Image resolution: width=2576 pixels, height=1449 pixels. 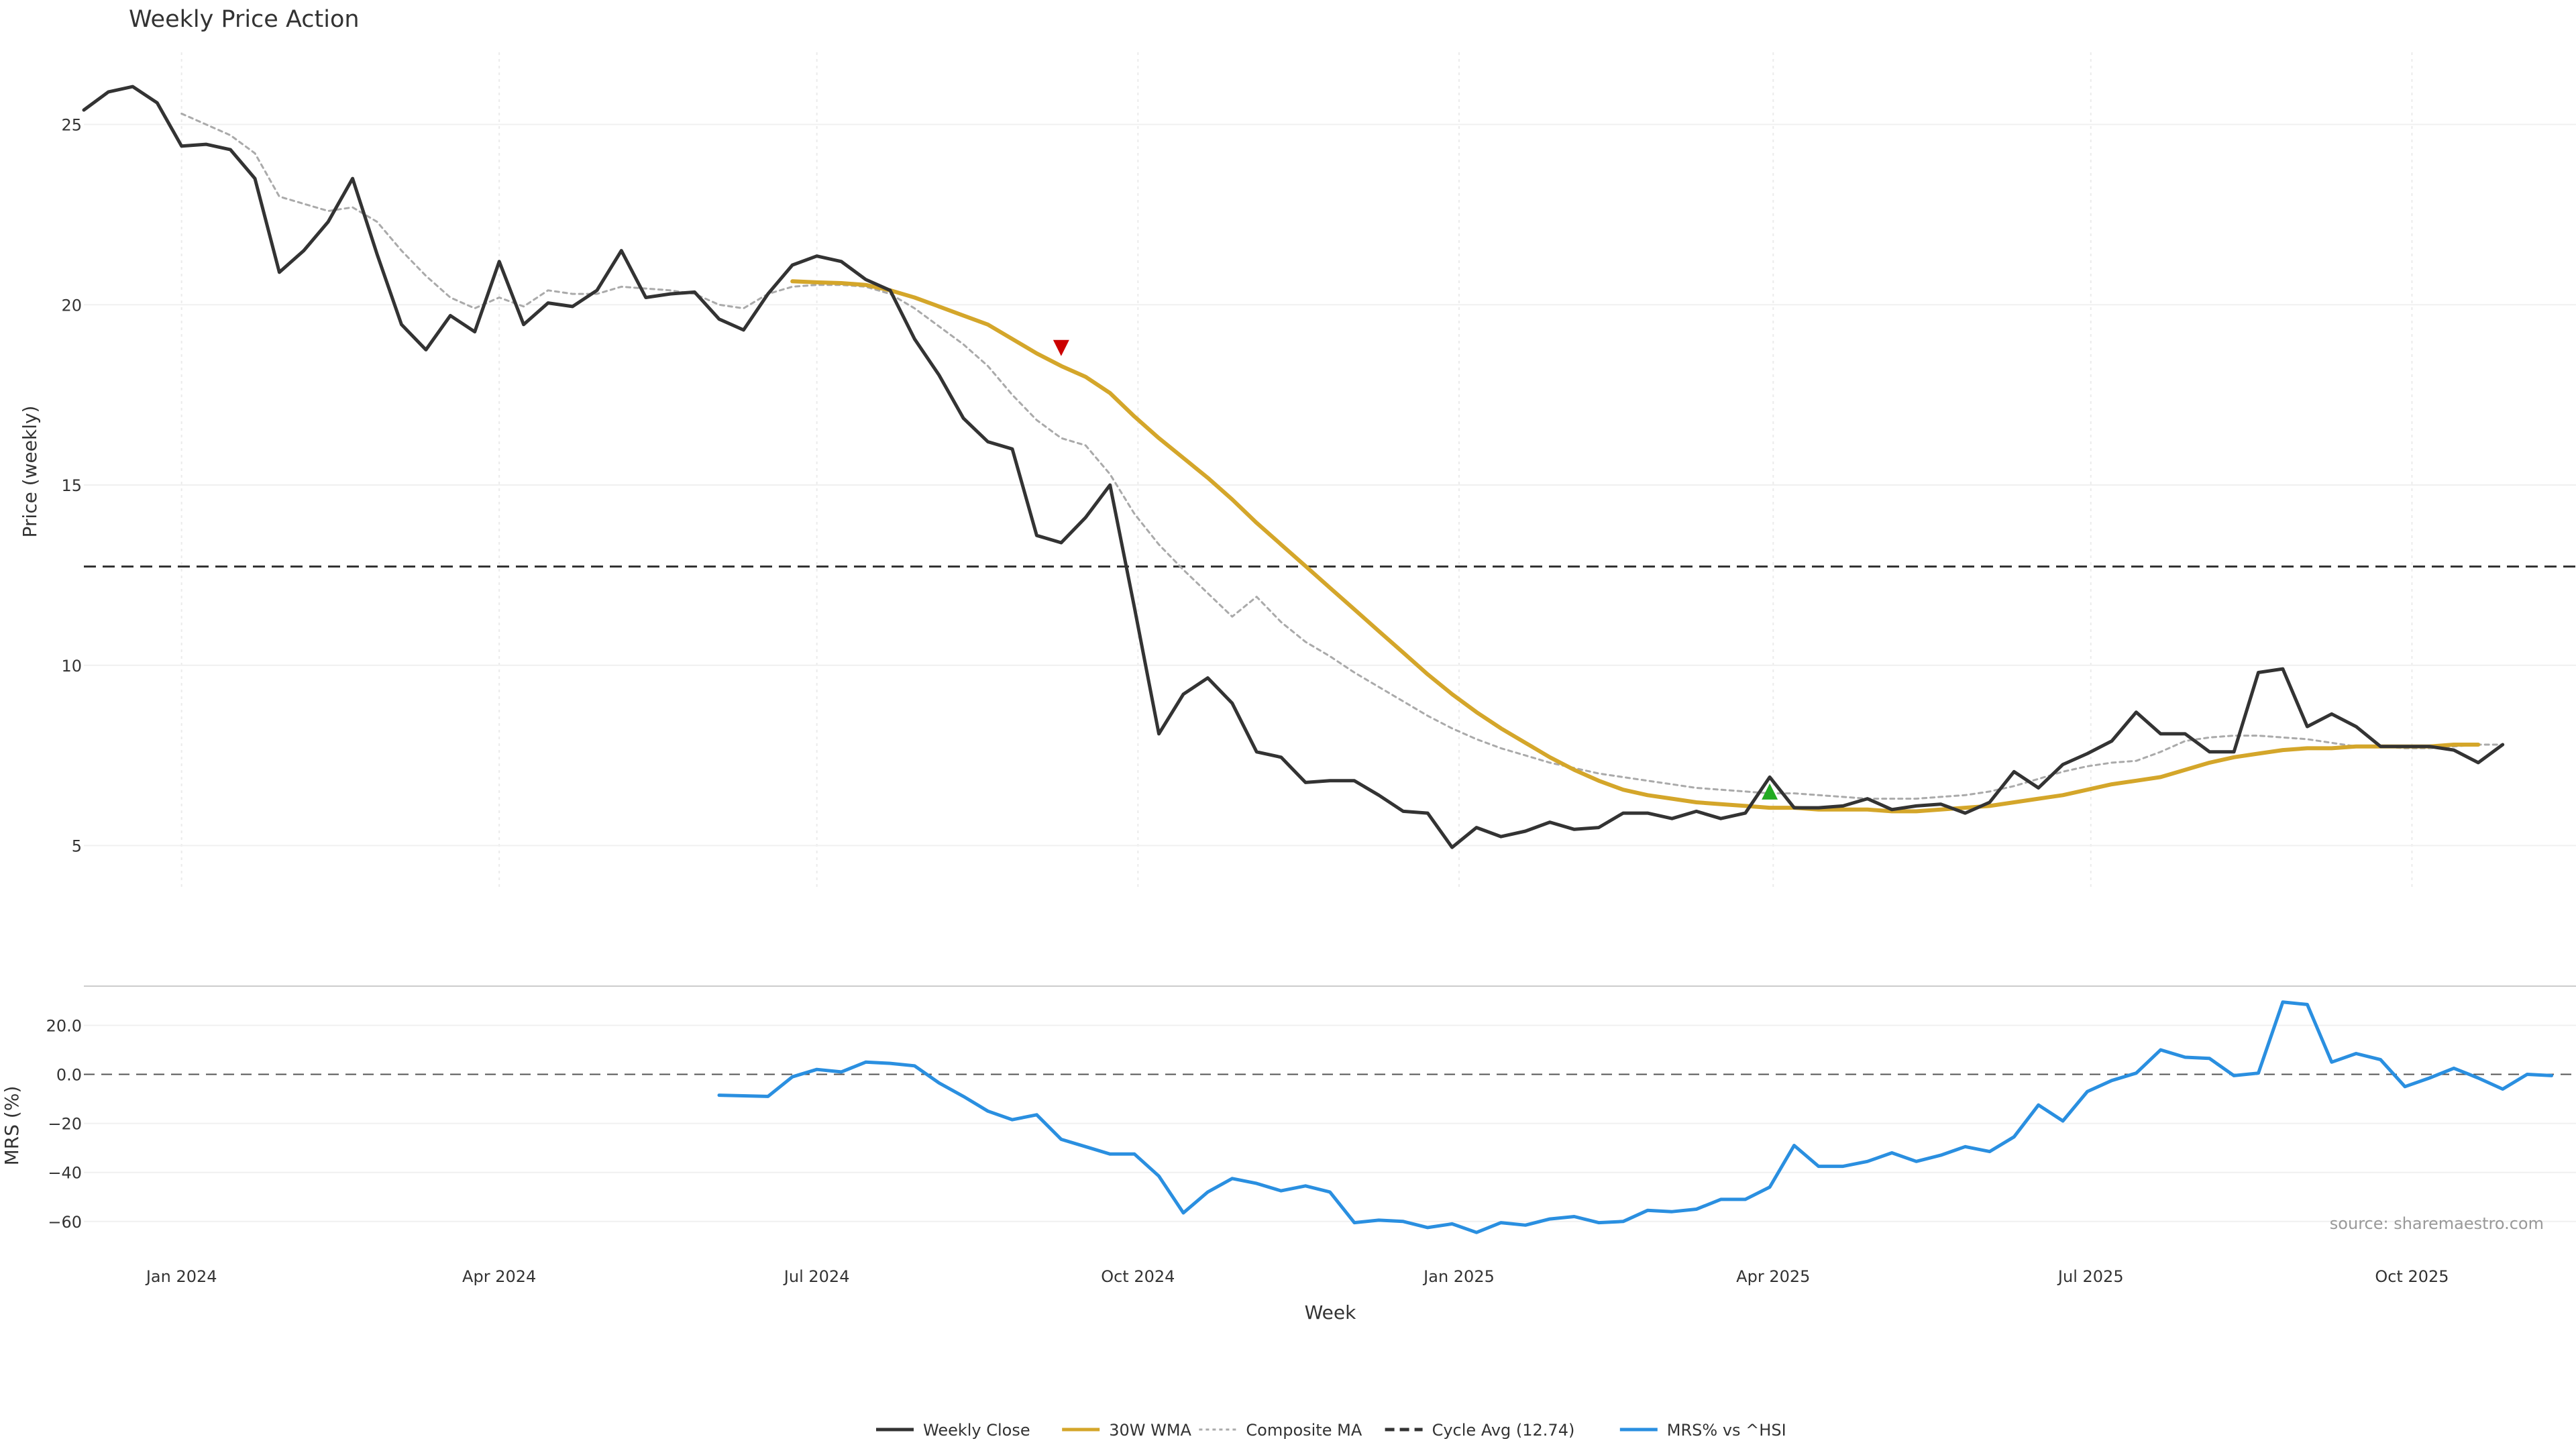 I want to click on legend-label: MRS% vs ^HSI, so click(x=1726, y=1430).